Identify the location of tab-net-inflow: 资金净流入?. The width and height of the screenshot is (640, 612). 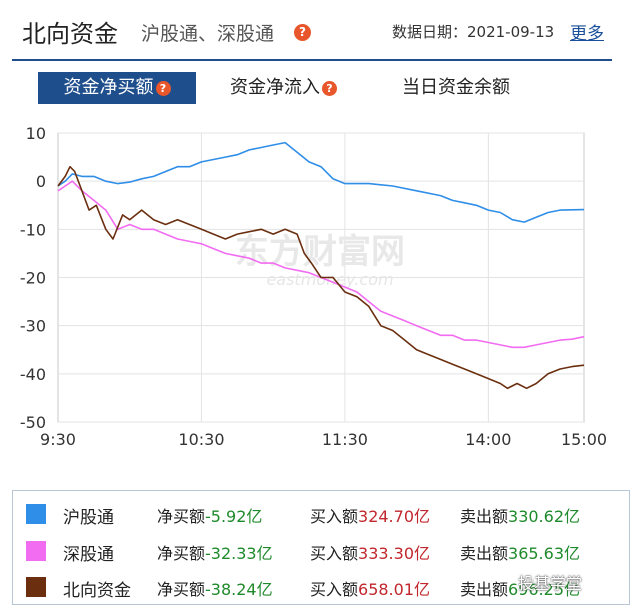
(283, 88).